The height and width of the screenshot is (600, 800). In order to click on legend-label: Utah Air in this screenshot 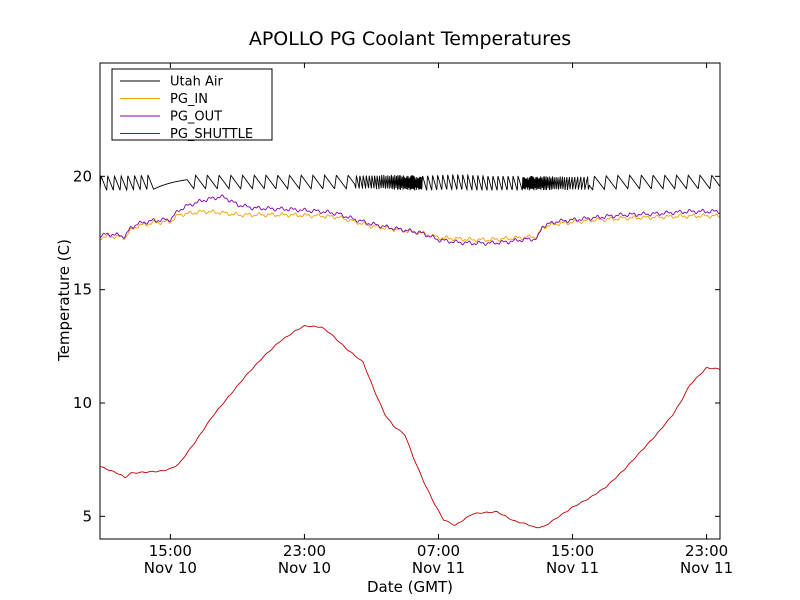, I will do `click(196, 82)`.